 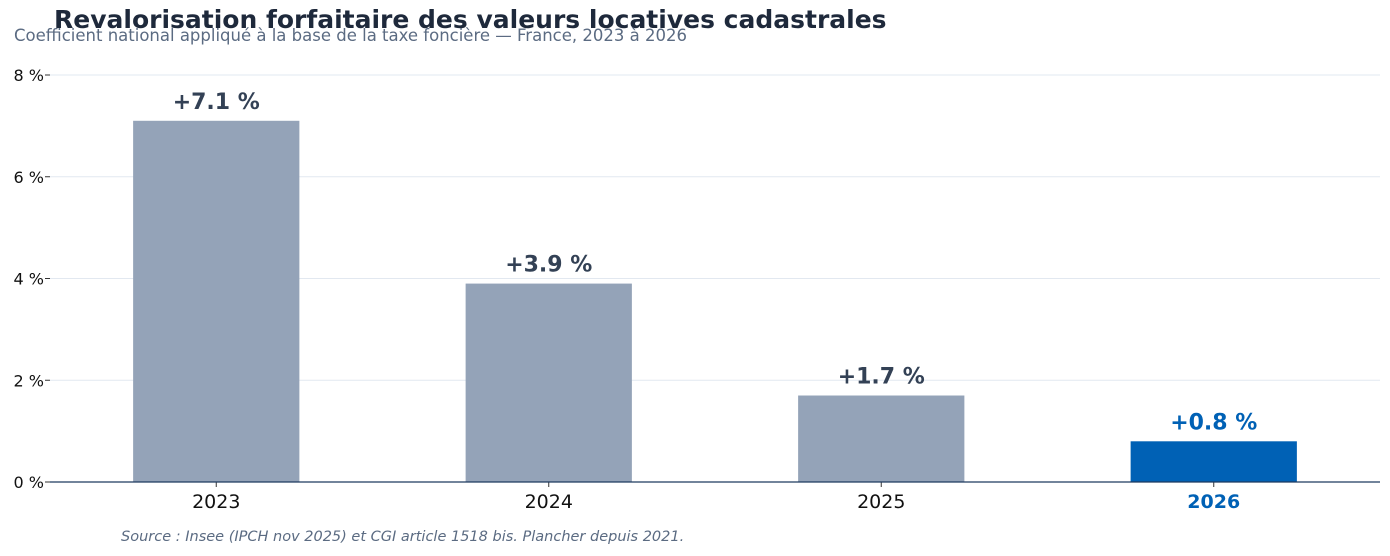 What do you see at coordinates (216, 102) in the screenshot?
I see `data-label: +7.1 %` at bounding box center [216, 102].